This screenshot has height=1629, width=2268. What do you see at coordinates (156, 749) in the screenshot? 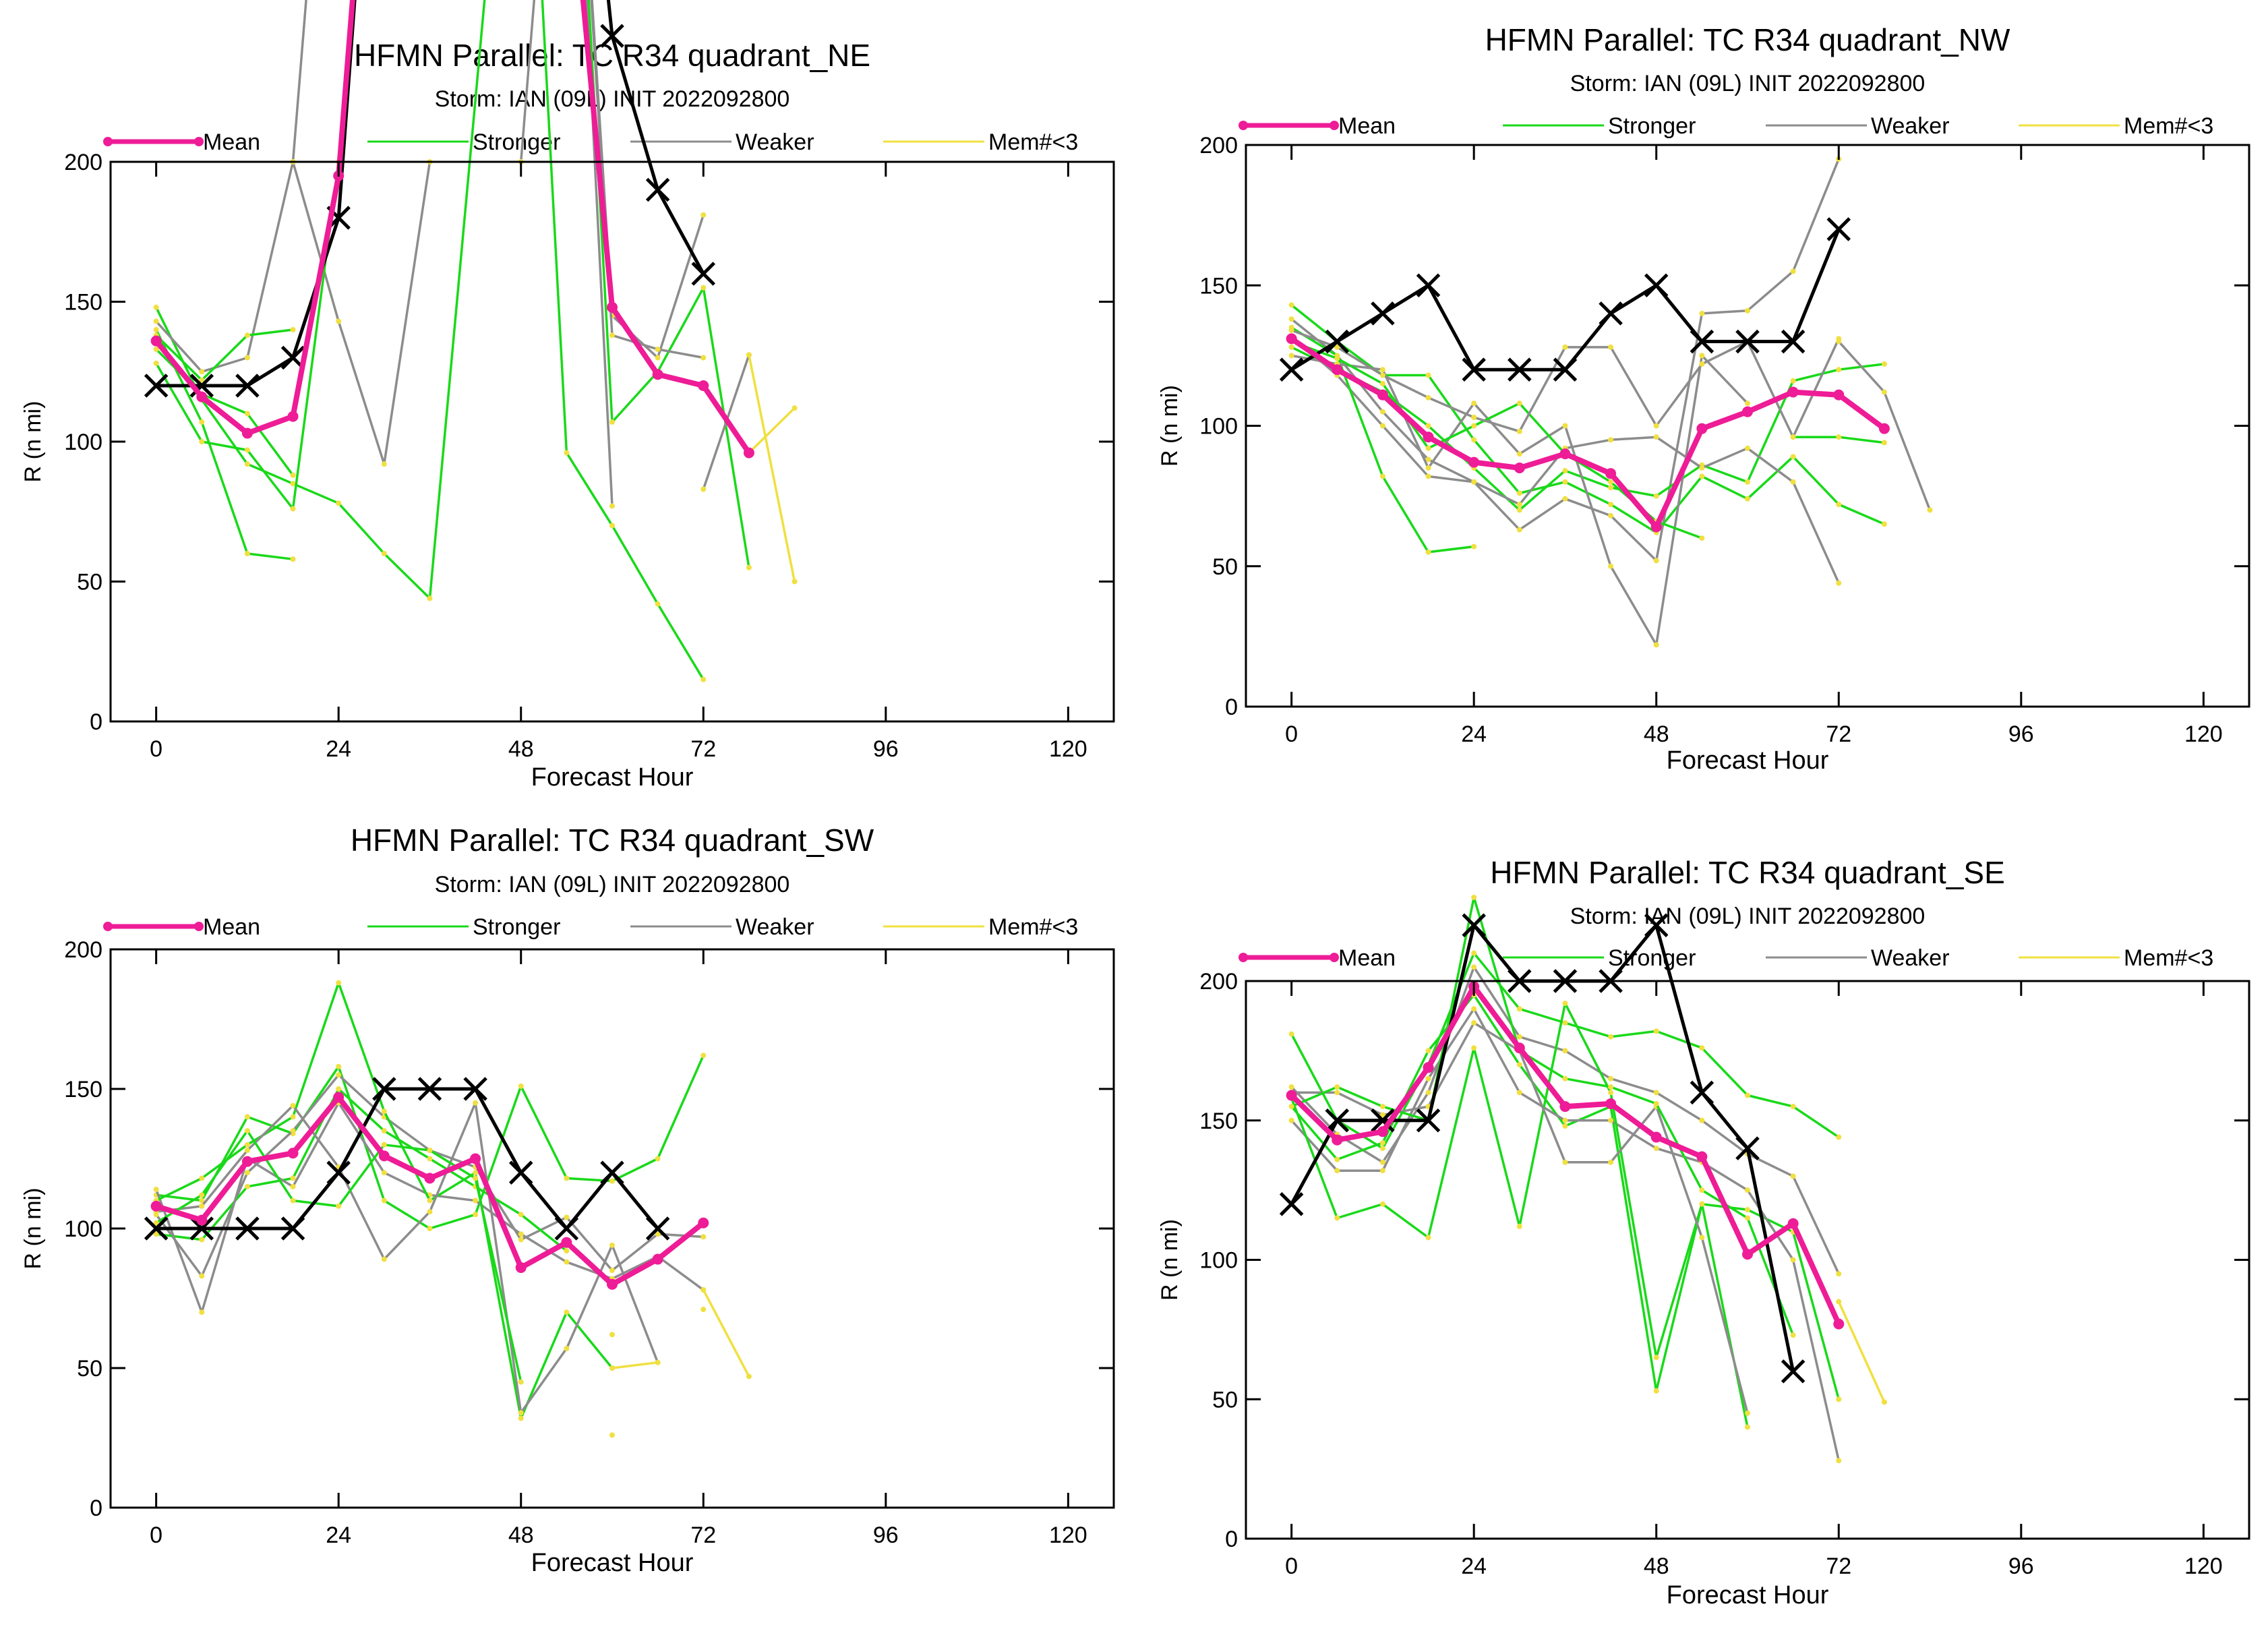
I see `x-tick-label: 0` at bounding box center [156, 749].